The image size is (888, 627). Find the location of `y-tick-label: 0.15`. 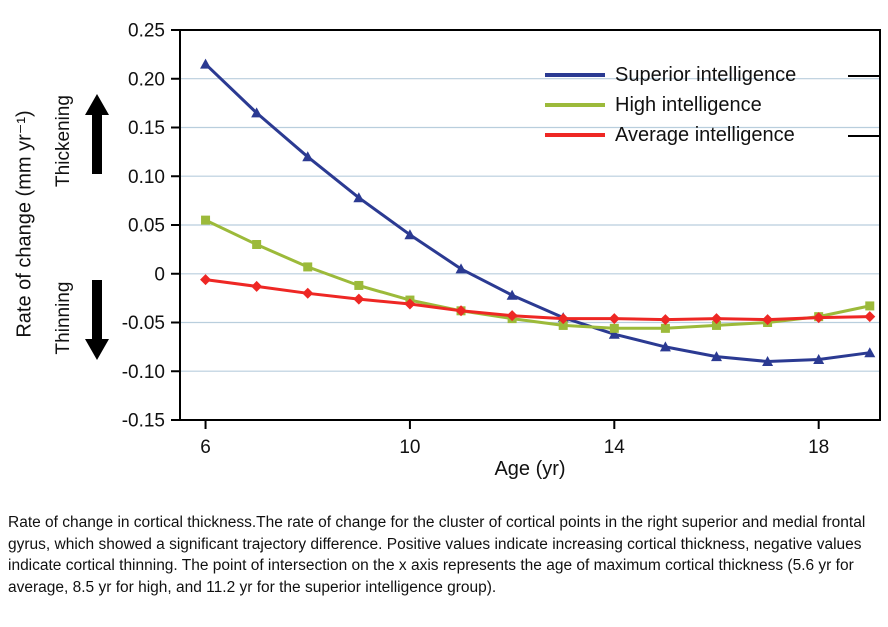

y-tick-label: 0.15 is located at coordinates (146, 128).